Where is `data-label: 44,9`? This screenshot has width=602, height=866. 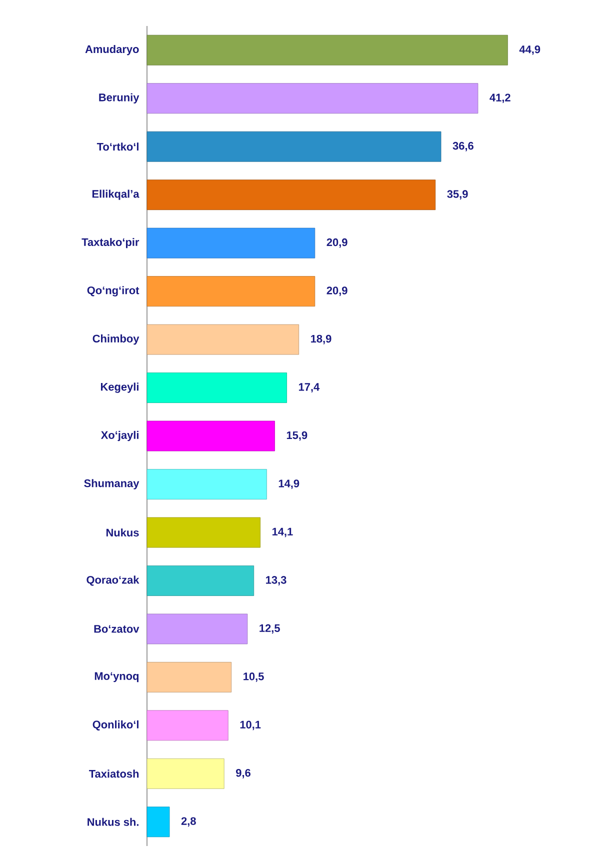
data-label: 44,9 is located at coordinates (529, 50).